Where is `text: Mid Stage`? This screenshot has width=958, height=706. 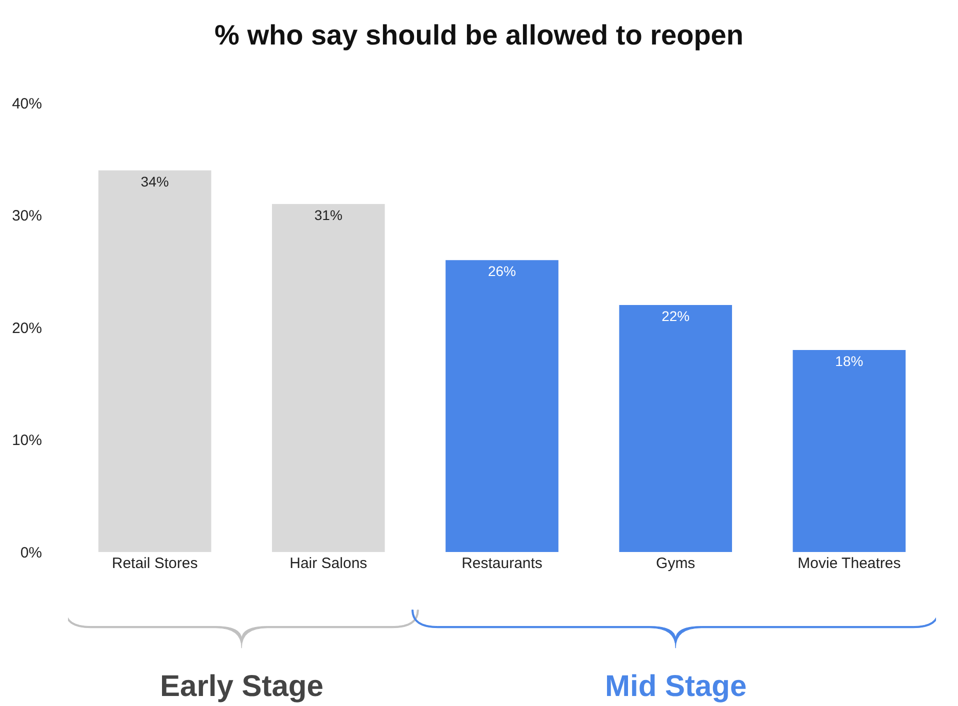
text: Mid Stage is located at coordinates (676, 686).